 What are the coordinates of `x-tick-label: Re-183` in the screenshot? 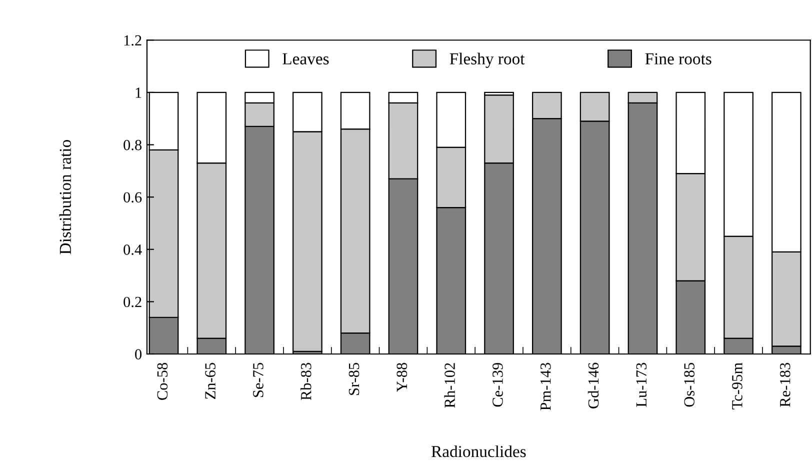 It's located at (785, 384).